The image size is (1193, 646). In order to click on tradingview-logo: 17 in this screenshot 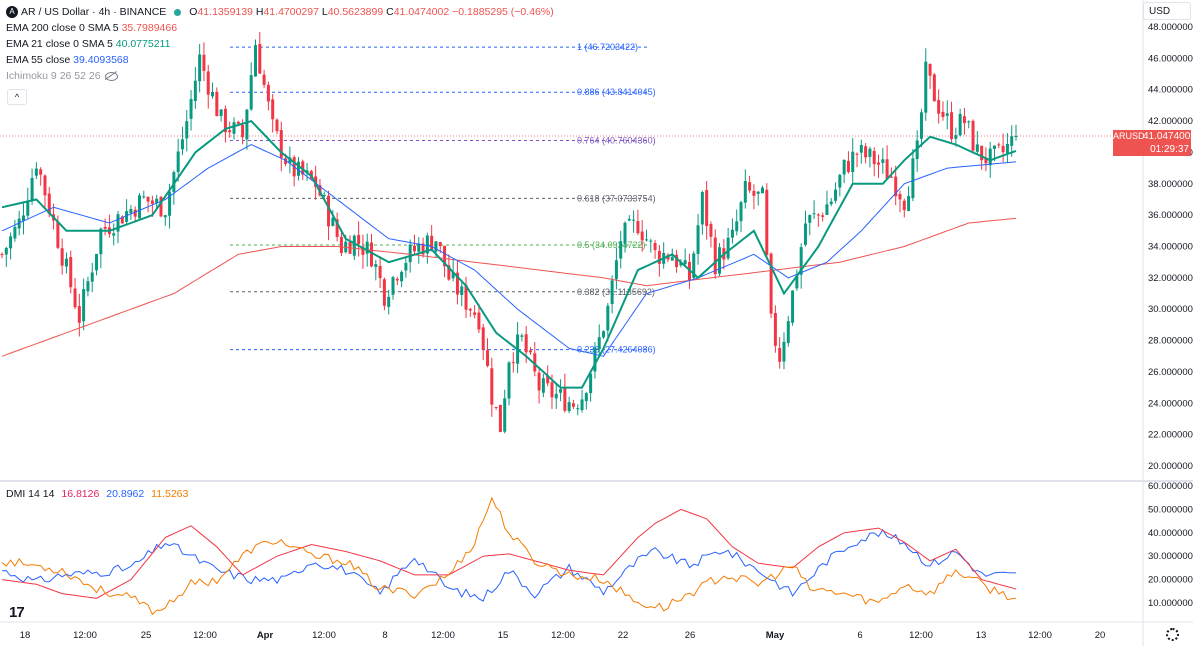, I will do `click(17, 612)`.